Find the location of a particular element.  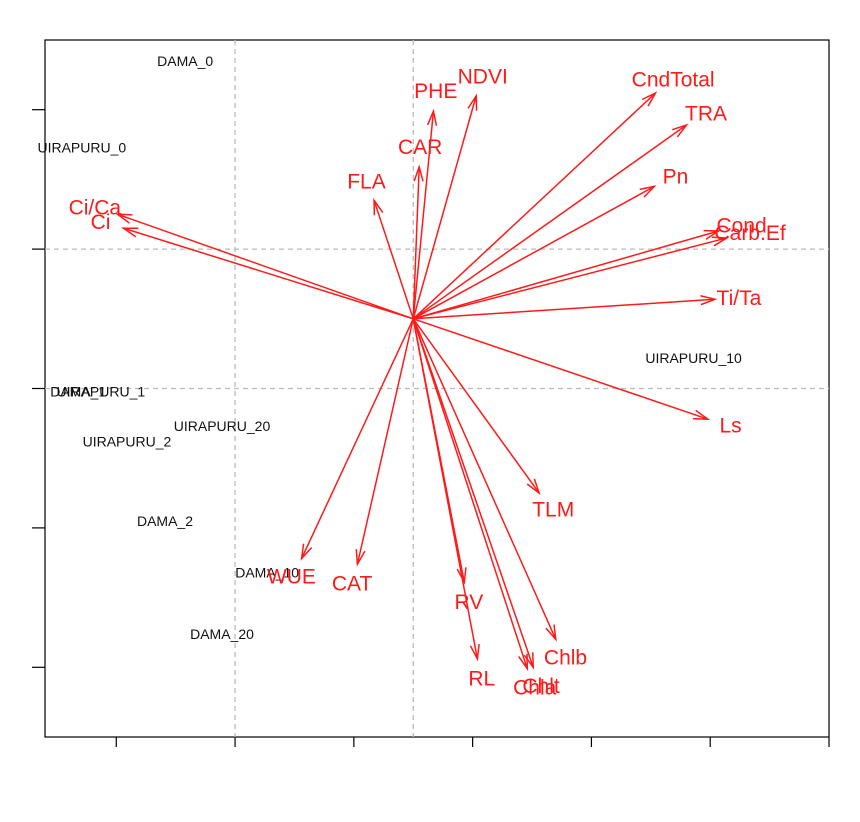

variable-label-cat: CAT is located at coordinates (352, 584).